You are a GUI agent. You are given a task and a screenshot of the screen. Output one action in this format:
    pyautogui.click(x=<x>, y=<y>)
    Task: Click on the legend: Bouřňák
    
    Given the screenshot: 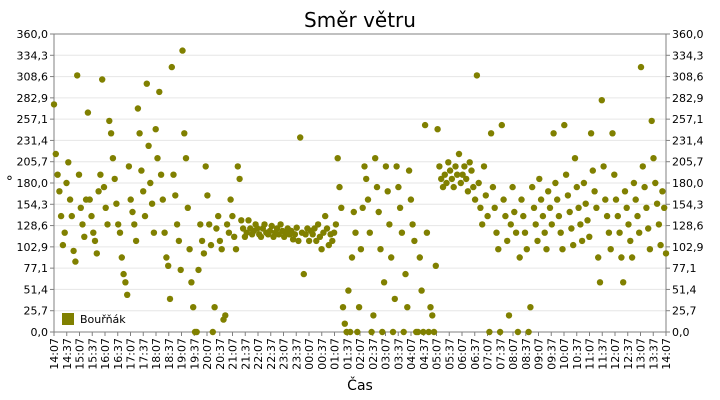 What is the action you would take?
    pyautogui.click(x=94, y=319)
    